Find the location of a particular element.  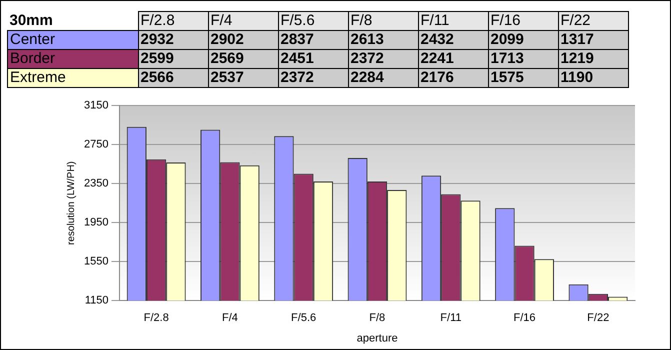

data-label: 2902 is located at coordinates (243, 40).